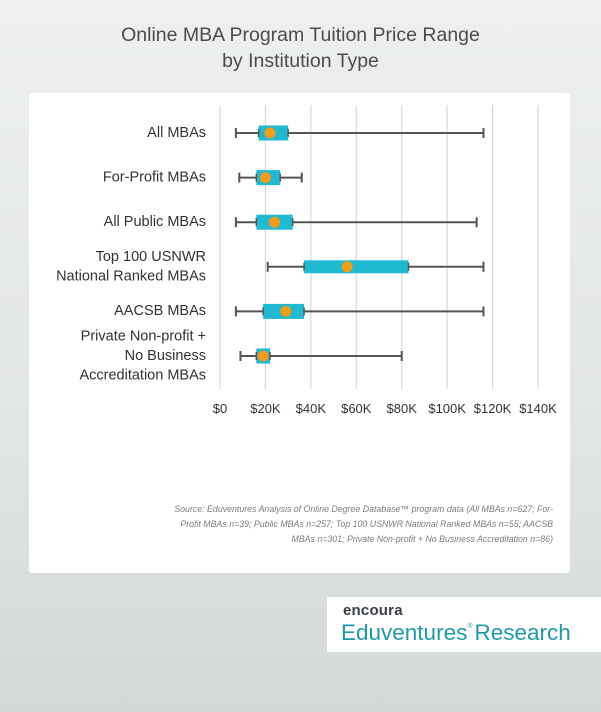 This screenshot has height=712, width=601. Describe the element at coordinates (142, 375) in the screenshot. I see `category-label: Accreditation MBAs` at that location.